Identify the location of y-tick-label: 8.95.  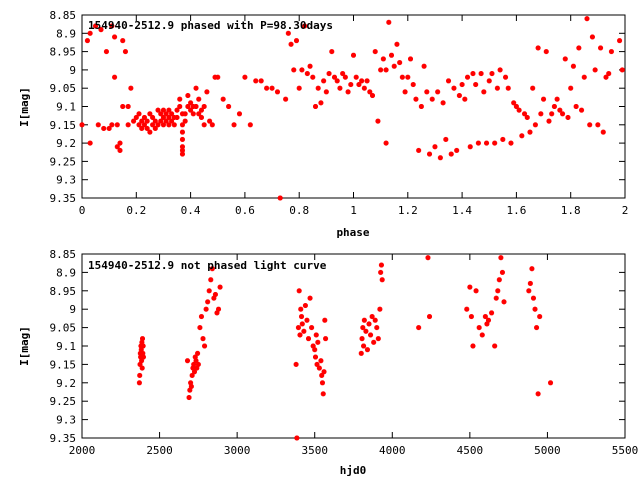
(63, 291).